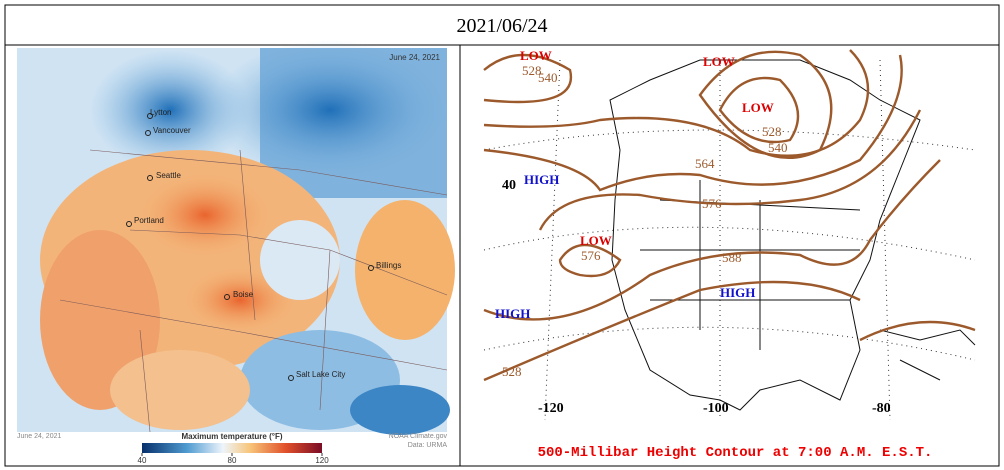 The width and height of the screenshot is (1004, 470). I want to click on longitude-label: -80, so click(881, 408).